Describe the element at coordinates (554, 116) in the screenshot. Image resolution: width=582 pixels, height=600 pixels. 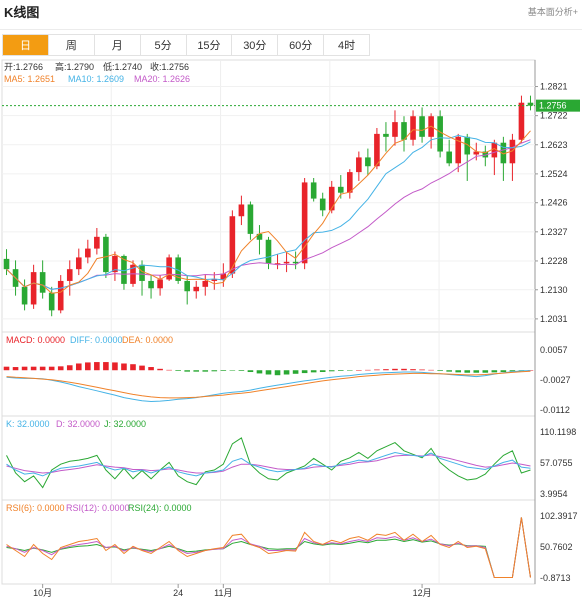
I see `price-tick-label: 1.2722` at that location.